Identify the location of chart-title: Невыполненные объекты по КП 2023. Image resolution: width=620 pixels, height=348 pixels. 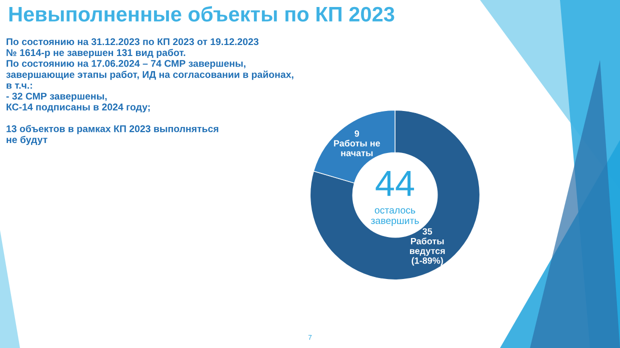
(201, 14).